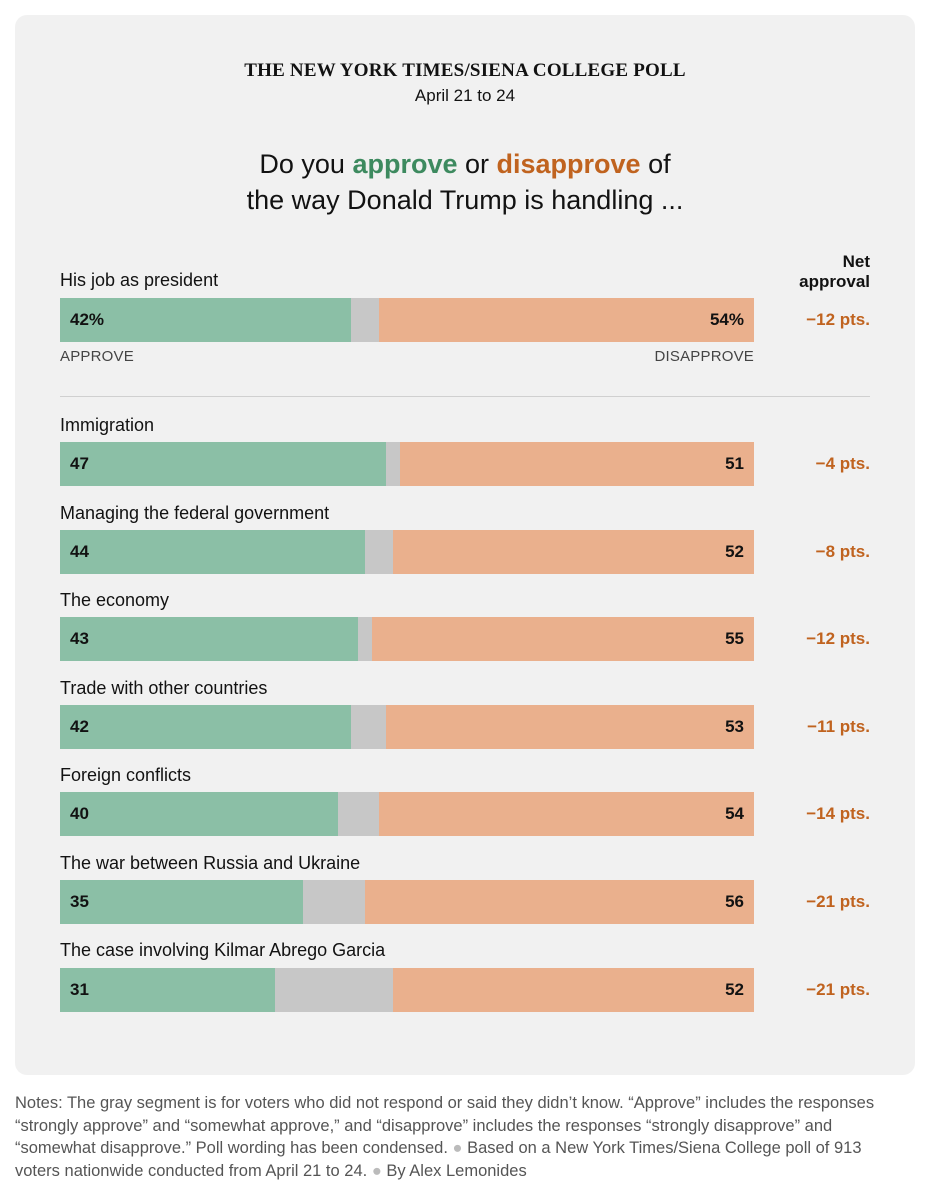 Image resolution: width=944 pixels, height=1200 pixels. What do you see at coordinates (838, 726) in the screenshot?
I see `net-approval-value: −11 pts.` at bounding box center [838, 726].